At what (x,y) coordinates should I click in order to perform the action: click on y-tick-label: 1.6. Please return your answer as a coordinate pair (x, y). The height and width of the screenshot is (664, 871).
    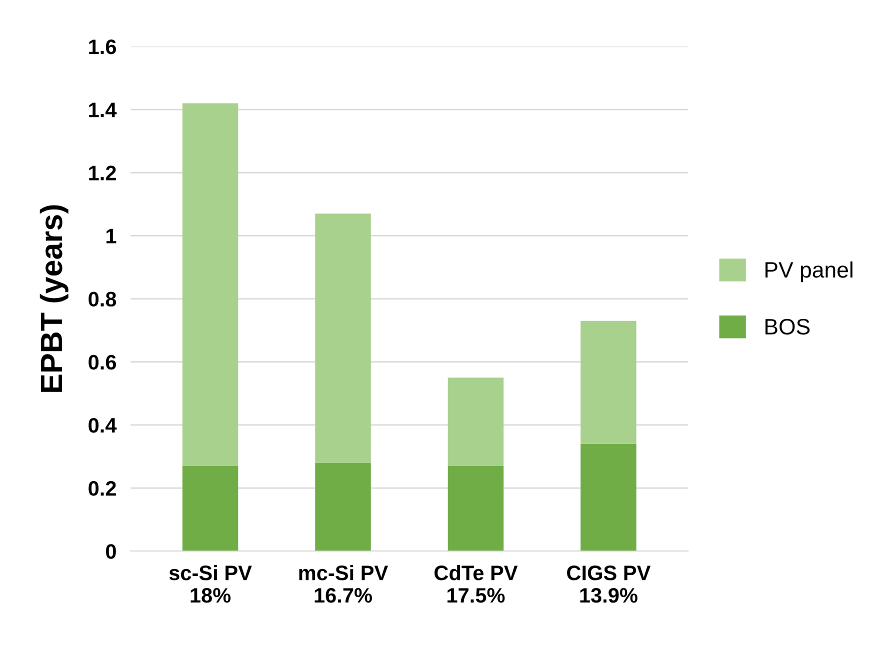
    Looking at the image, I should click on (102, 46).